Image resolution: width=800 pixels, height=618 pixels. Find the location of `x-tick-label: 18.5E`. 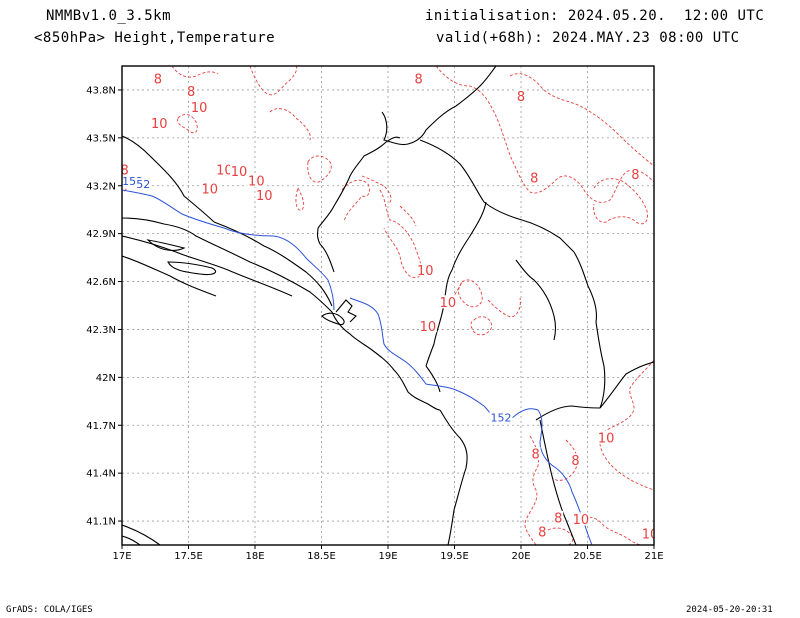

x-tick-label: 18.5E is located at coordinates (321, 556).